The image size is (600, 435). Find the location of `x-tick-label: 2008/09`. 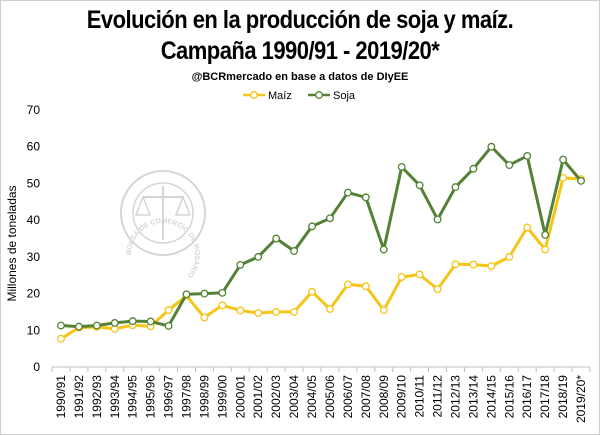

x-tick-label: 2008/09 is located at coordinates (384, 397).